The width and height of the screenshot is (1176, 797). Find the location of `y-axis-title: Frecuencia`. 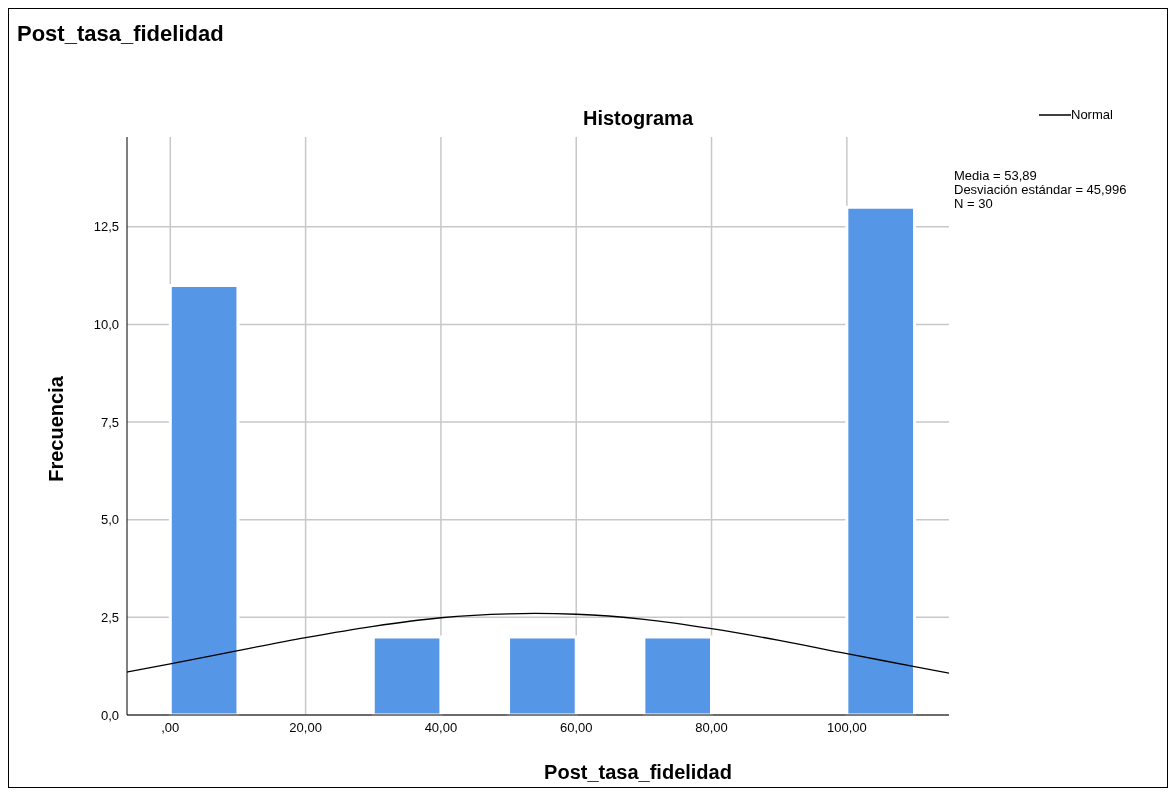

y-axis-title: Frecuencia is located at coordinates (56, 429).